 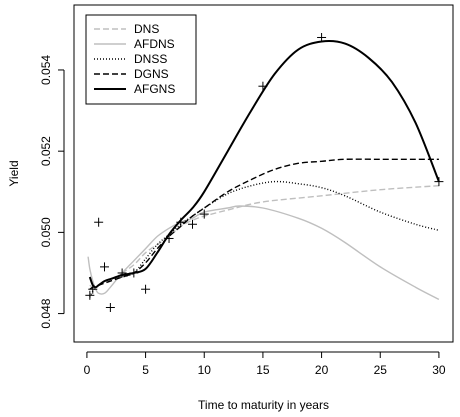 I want to click on x-tick-label: 0, so click(x=87, y=370).